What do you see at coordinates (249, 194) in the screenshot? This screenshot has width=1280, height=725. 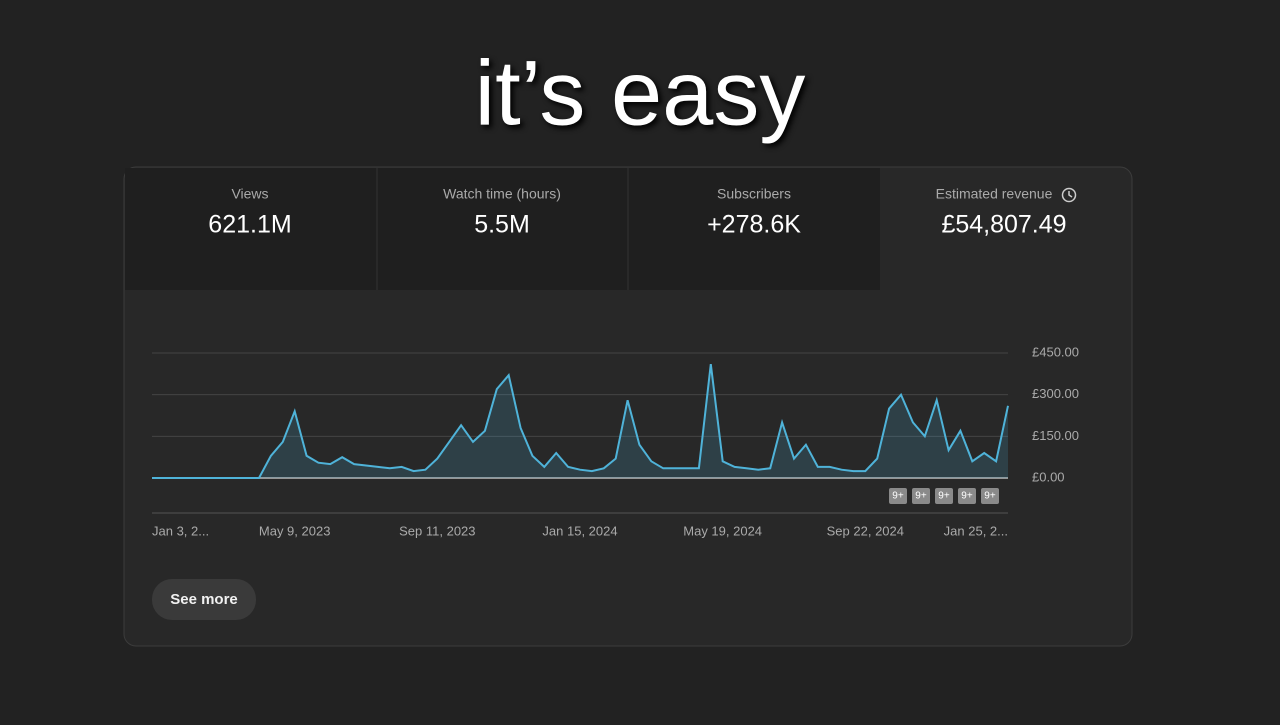 I see `metric-label: Views` at bounding box center [249, 194].